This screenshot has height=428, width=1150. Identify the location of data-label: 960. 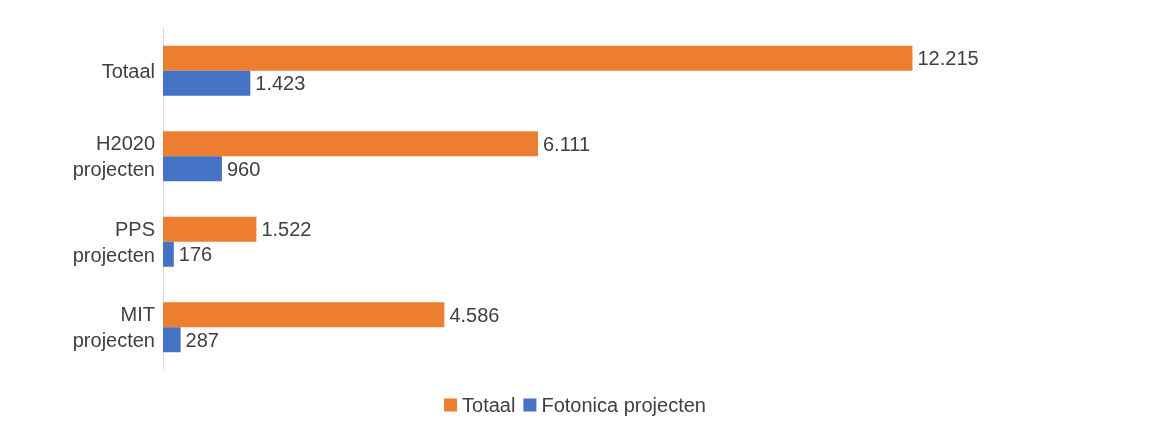
(243, 168).